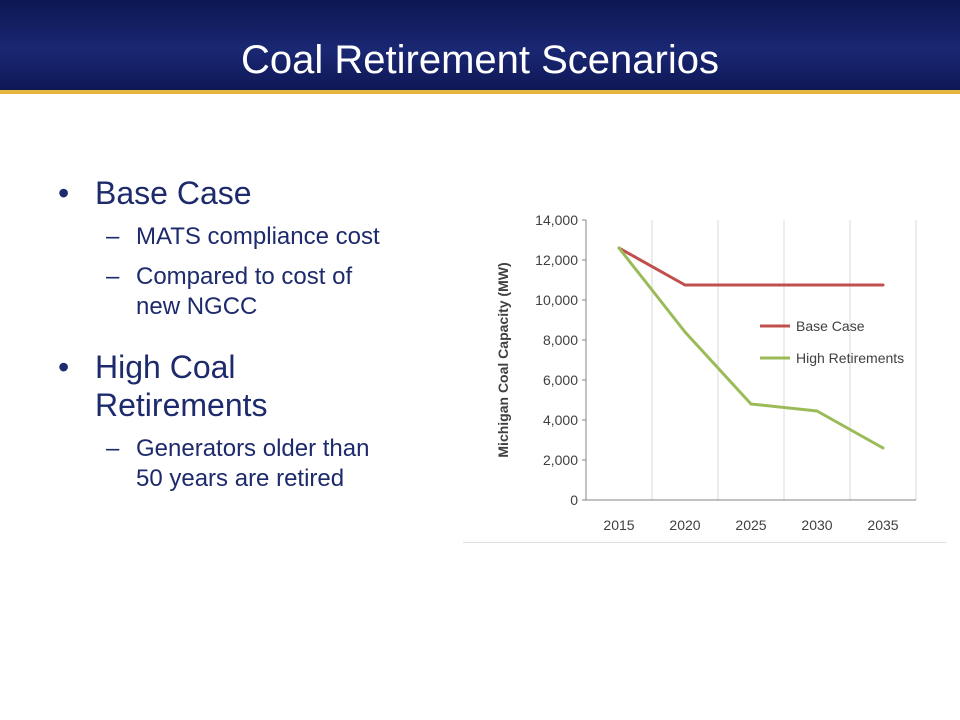 The height and width of the screenshot is (720, 960). Describe the element at coordinates (882, 525) in the screenshot. I see `x-tick-label: 2035` at that location.